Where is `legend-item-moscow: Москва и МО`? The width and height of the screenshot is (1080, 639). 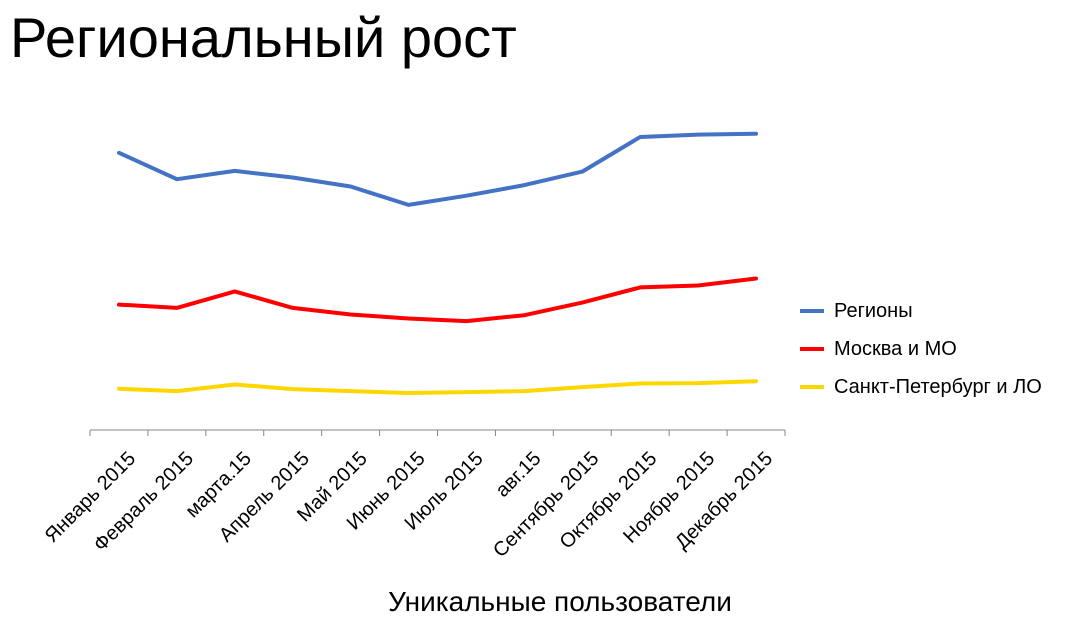
legend-item-moscow: Москва и МО is located at coordinates (921, 349).